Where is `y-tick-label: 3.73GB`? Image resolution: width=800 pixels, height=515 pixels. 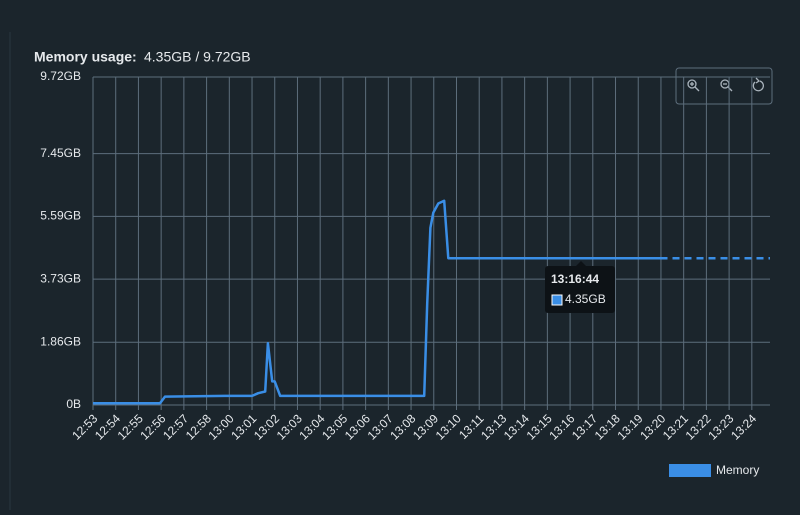
y-tick-label: 3.73GB is located at coordinates (60, 278).